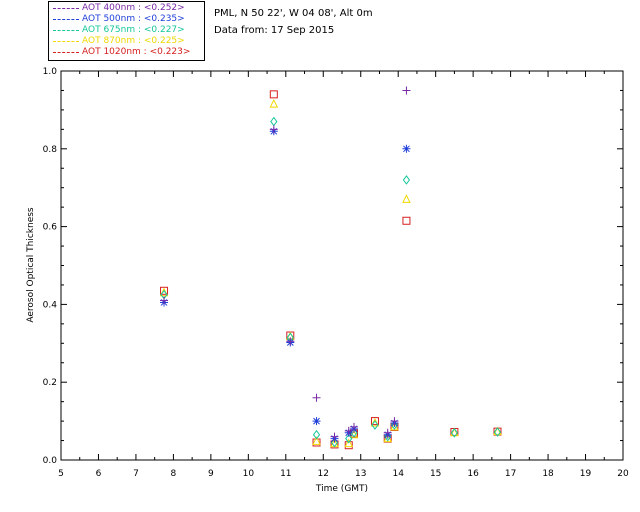  Describe the element at coordinates (249, 474) in the screenshot. I see `x-tick-label: 10` at that location.